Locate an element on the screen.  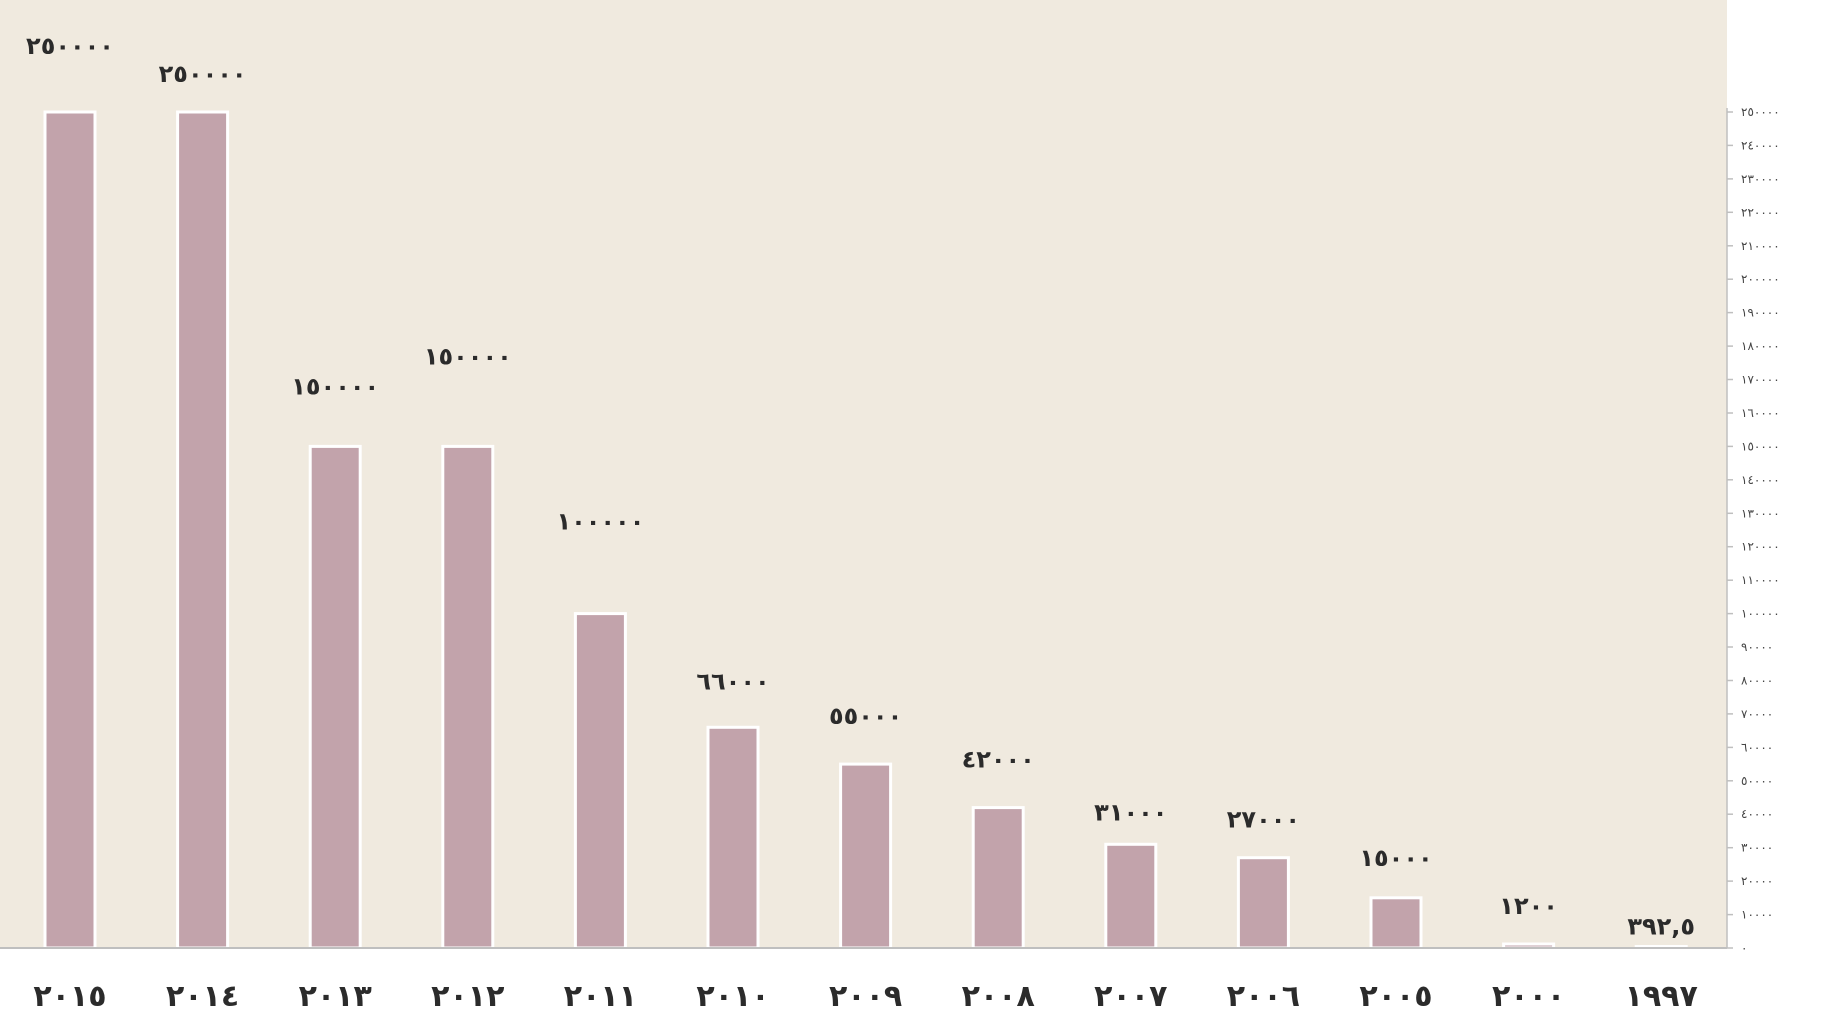
x-tick-label-3: ٢٠١٢ is located at coordinates (467, 996).